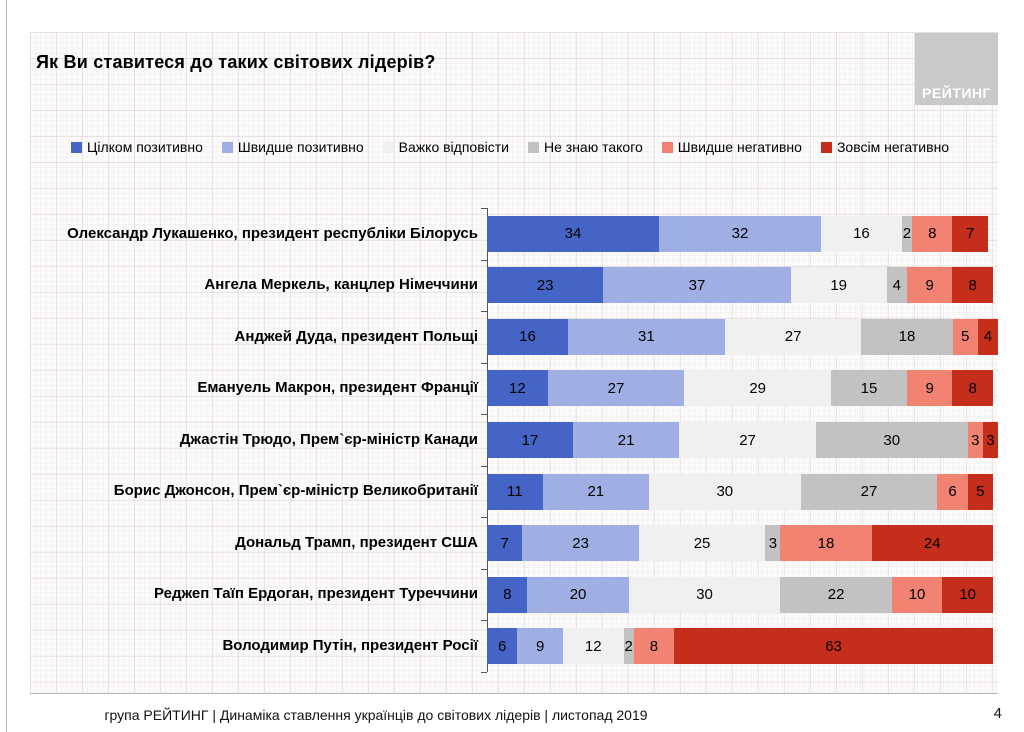 The height and width of the screenshot is (732, 1024). Describe the element at coordinates (907, 336) in the screenshot. I see `bar-segment: 18` at that location.